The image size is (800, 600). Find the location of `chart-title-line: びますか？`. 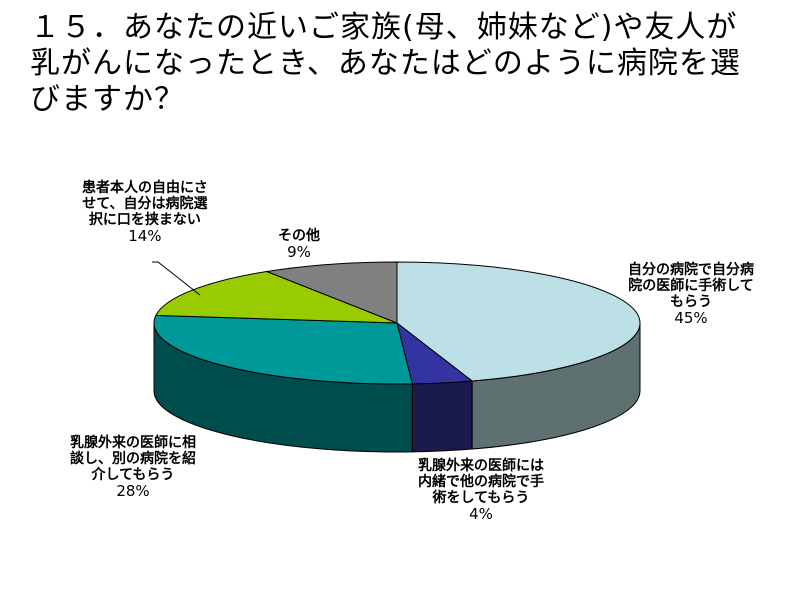

chart-title-line: びますか？ is located at coordinates (107, 99).